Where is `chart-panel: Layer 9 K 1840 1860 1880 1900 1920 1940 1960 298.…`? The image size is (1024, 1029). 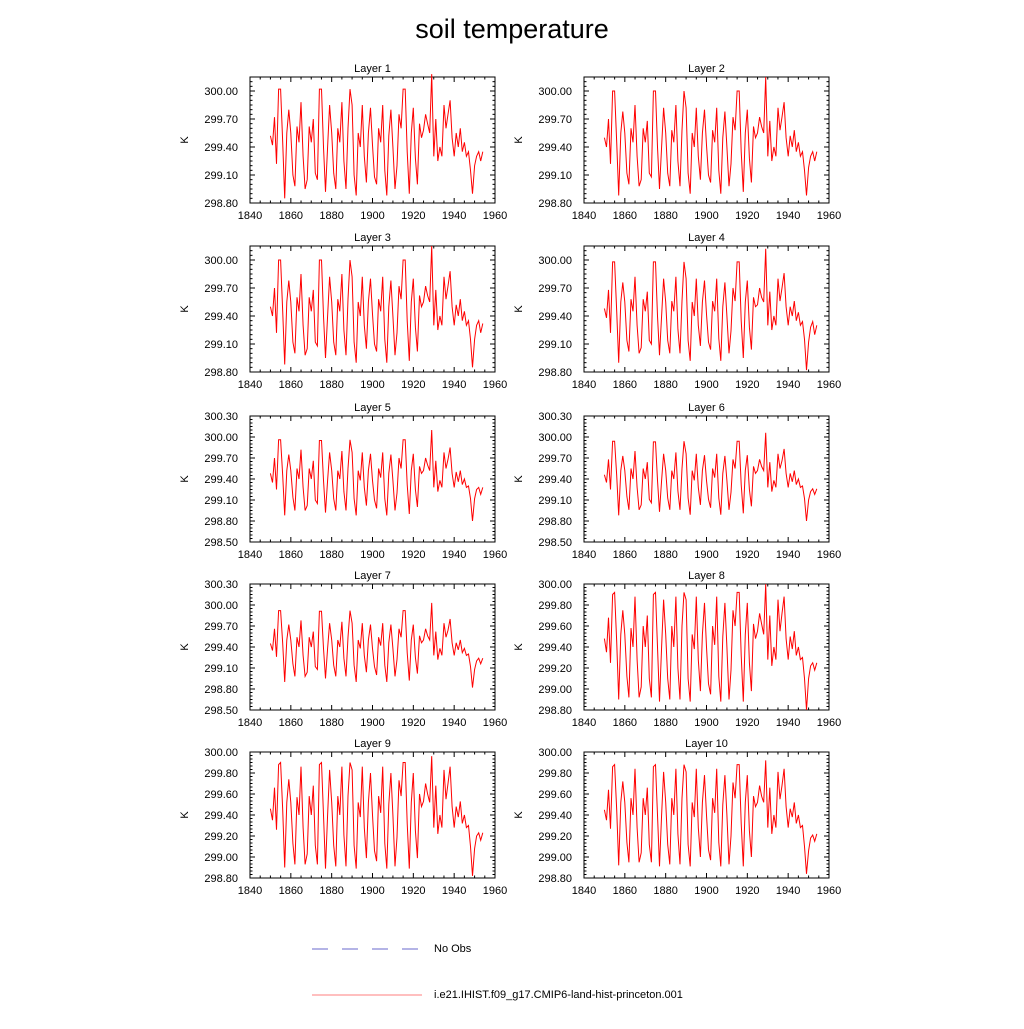 chart-panel: Layer 9 K 1840 1860 1880 1900 1920 1940 1960 298.… is located at coordinates (343, 817).